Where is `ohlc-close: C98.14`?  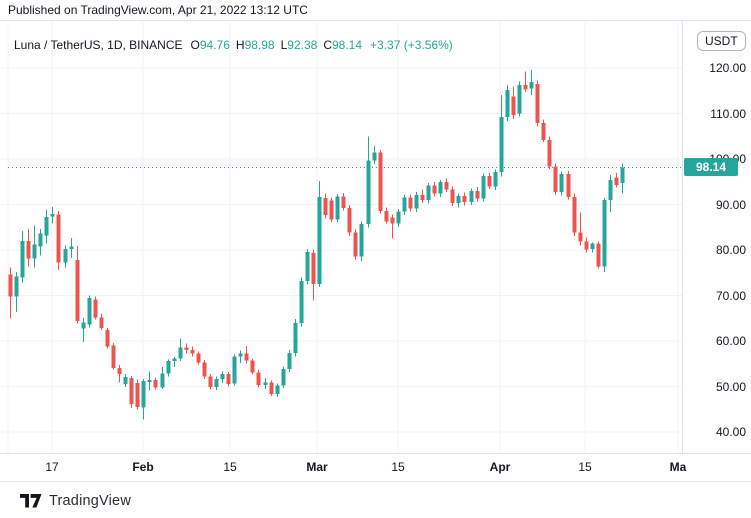 ohlc-close: C98.14 is located at coordinates (343, 45).